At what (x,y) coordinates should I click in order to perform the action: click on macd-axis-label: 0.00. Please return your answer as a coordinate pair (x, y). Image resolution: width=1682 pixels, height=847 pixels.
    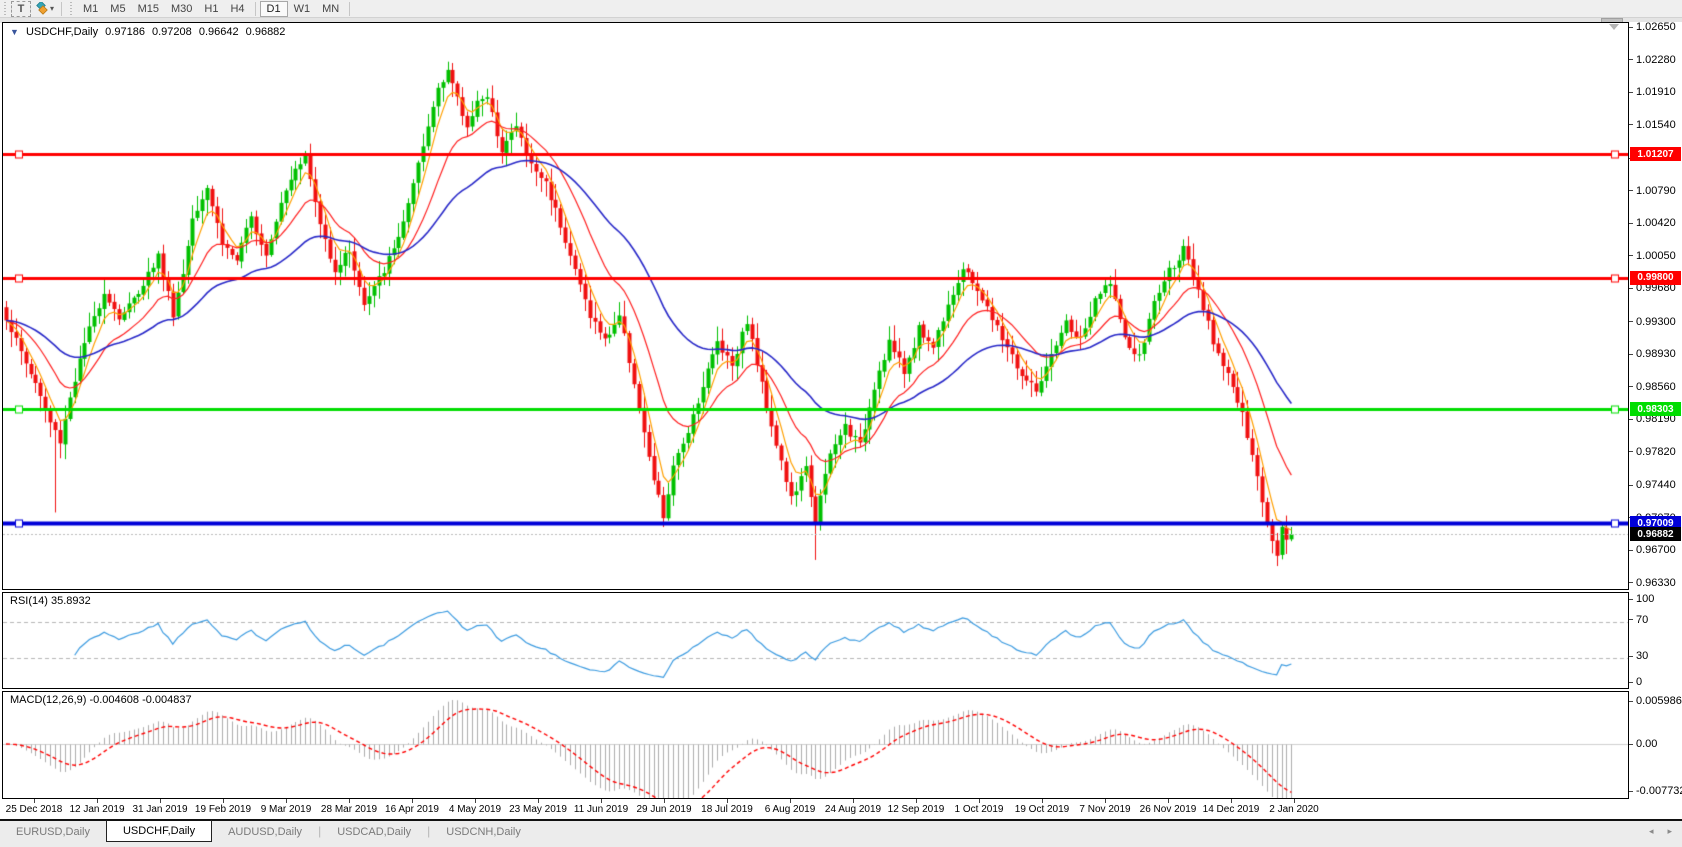
    Looking at the image, I should click on (1647, 744).